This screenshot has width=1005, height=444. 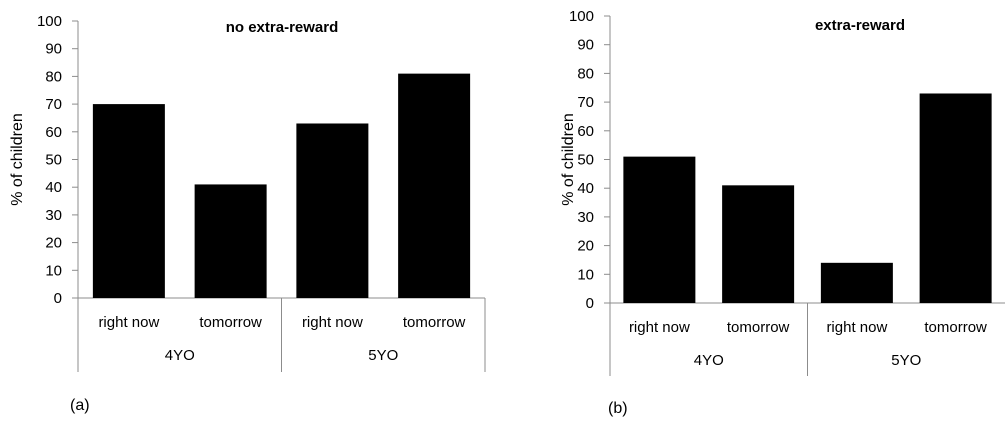 I want to click on x-group-label-a: 4YO, so click(x=180, y=355).